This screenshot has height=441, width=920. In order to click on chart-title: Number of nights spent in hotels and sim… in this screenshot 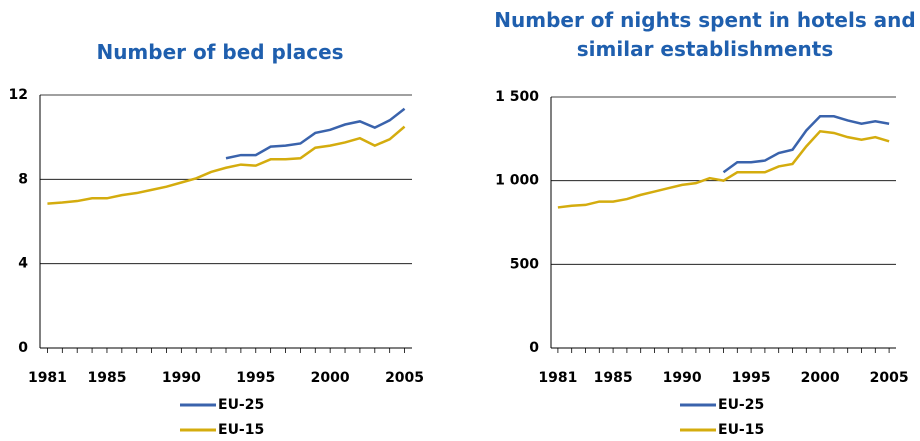, I will do `click(705, 34)`.